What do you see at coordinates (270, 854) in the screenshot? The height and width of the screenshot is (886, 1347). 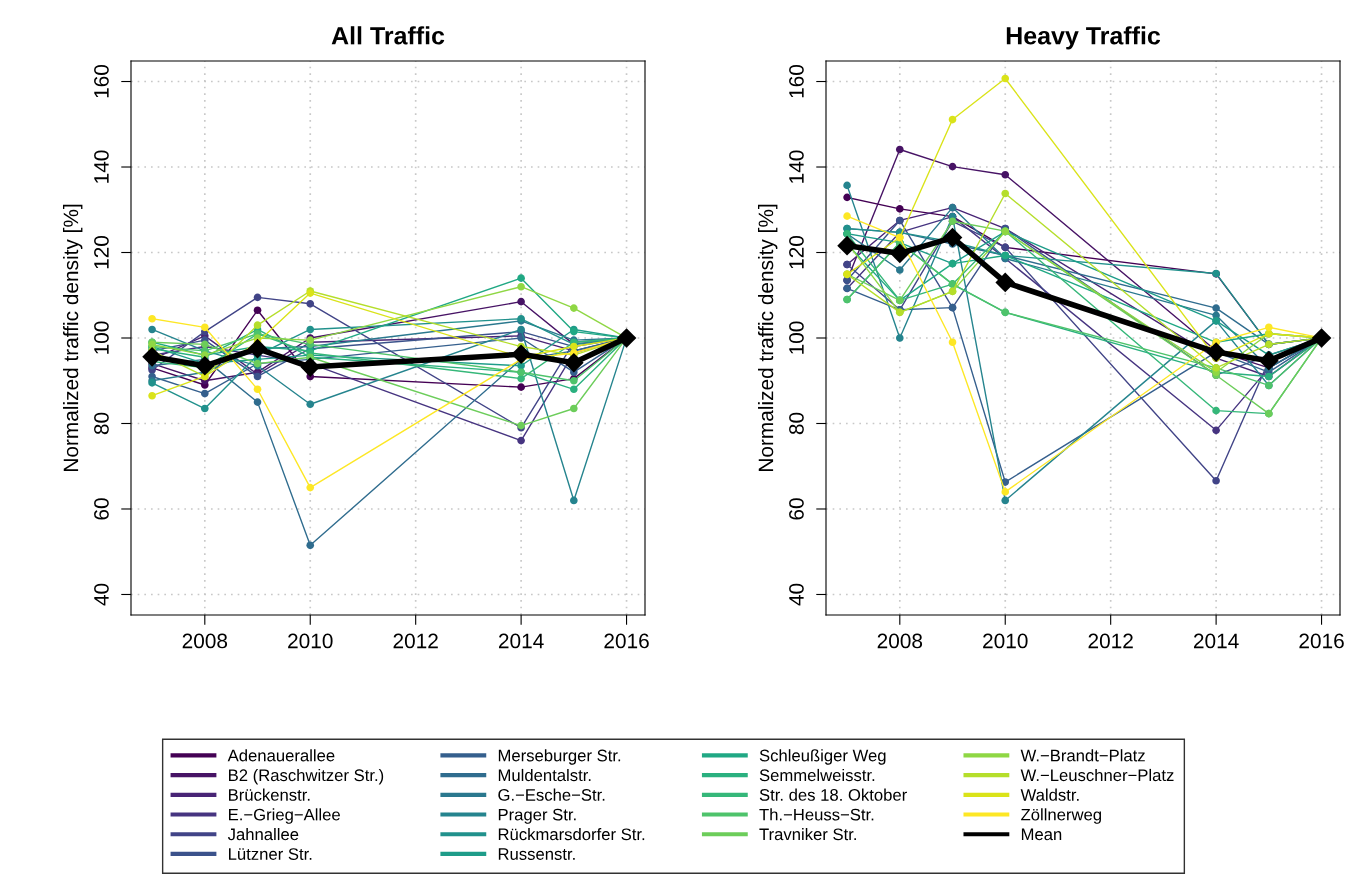 I see `legend-label: Lützner Str.` at bounding box center [270, 854].